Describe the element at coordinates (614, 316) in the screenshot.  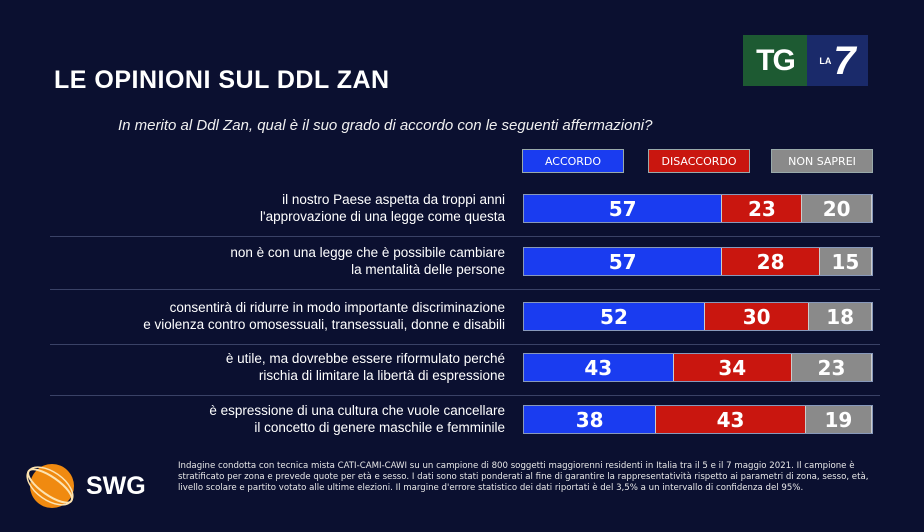
I see `bar-segment-accordo: 52` at that location.